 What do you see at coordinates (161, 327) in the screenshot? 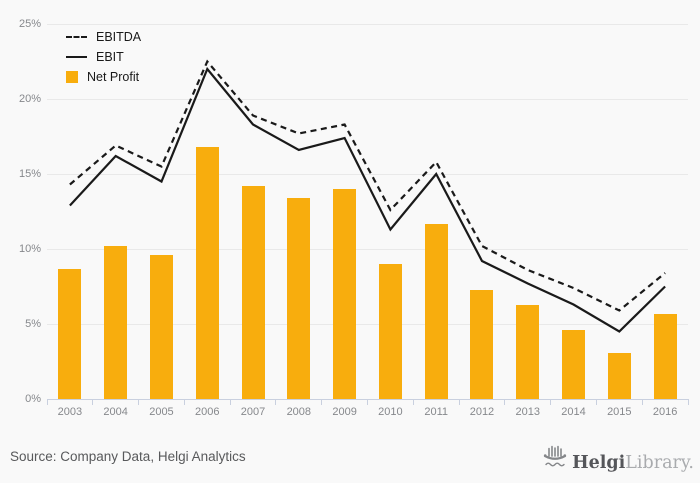
I see `bar-2005` at bounding box center [161, 327].